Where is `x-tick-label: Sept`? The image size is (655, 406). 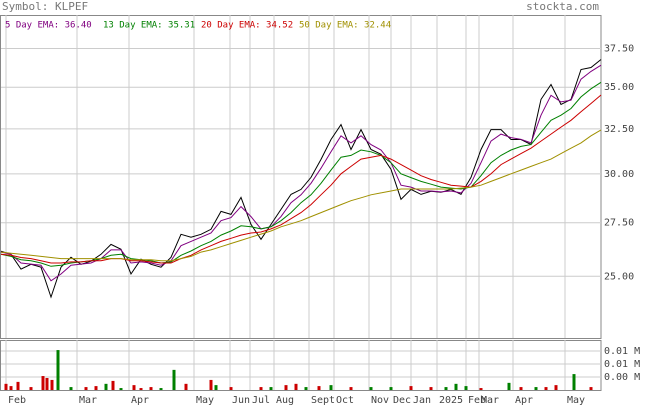
x-tick-label: Sept is located at coordinates (323, 400).